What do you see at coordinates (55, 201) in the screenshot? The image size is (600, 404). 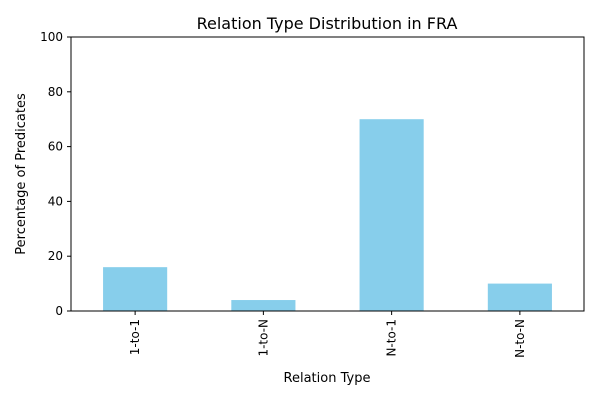 I see `y-tick-label: 40` at bounding box center [55, 201].